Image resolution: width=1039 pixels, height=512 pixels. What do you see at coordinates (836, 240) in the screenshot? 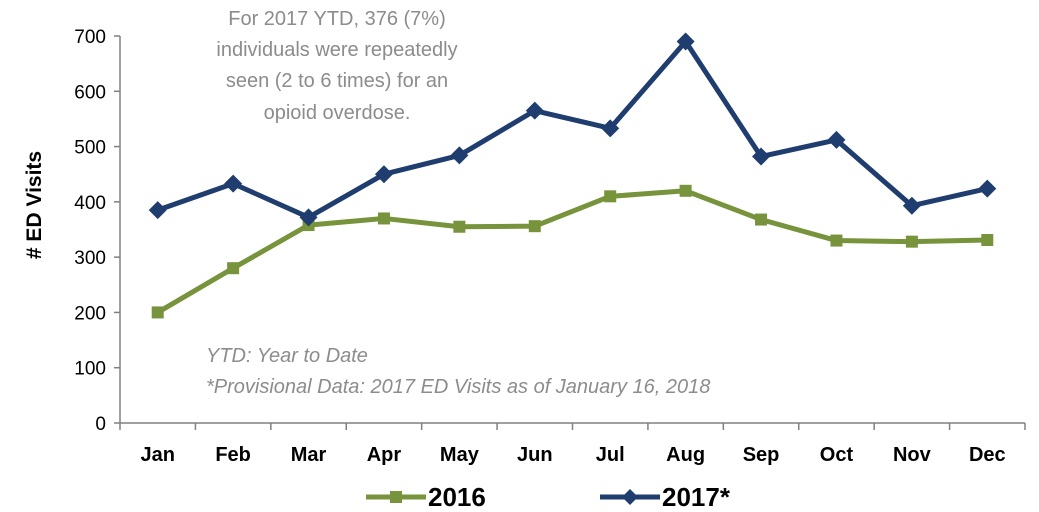
I see `data-point-2016-oct` at bounding box center [836, 240].